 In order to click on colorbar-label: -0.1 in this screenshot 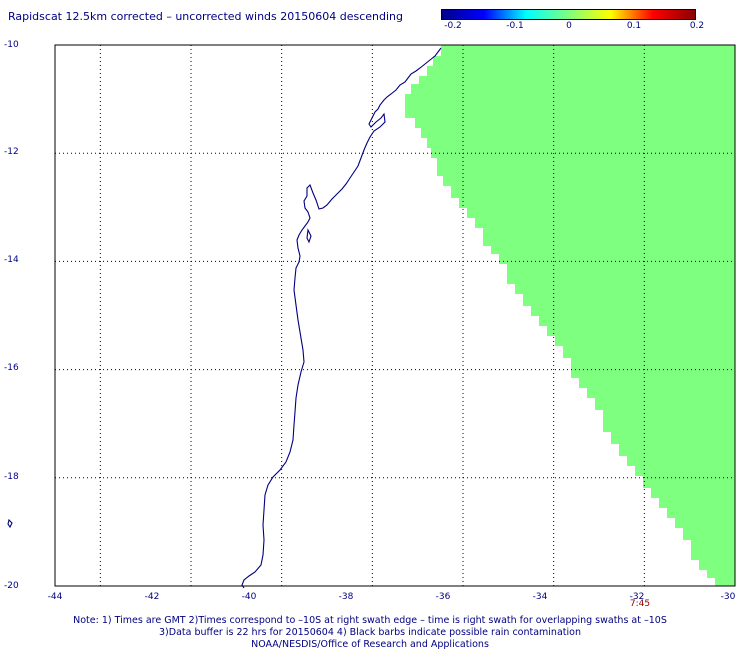, I will do `click(515, 26)`.